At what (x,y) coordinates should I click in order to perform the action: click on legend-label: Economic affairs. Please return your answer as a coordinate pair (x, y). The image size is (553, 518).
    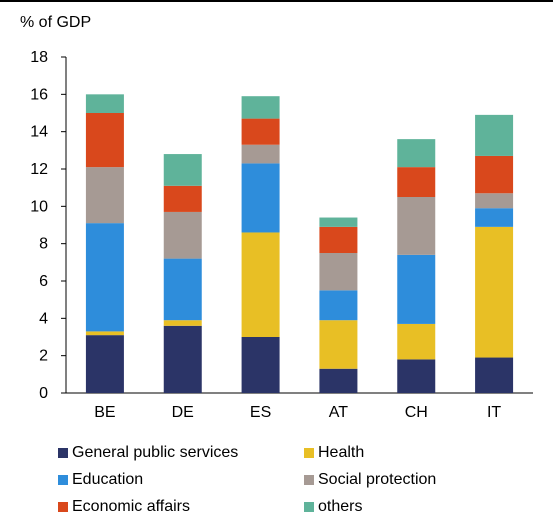
    Looking at the image, I should click on (131, 506).